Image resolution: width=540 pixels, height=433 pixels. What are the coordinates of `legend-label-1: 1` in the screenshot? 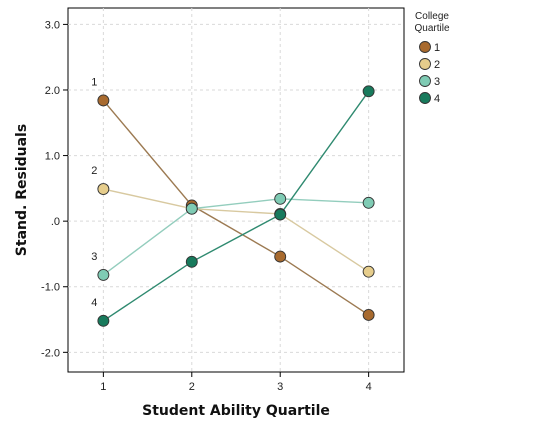 It's located at (437, 48).